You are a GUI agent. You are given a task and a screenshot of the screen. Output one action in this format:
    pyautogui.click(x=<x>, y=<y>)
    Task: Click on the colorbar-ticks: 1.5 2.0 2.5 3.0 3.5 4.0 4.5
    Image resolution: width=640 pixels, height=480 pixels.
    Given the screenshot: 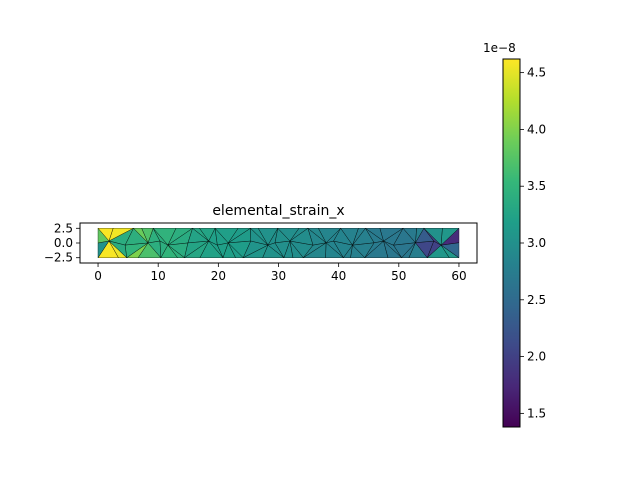 What is the action you would take?
    pyautogui.click(x=533, y=243)
    